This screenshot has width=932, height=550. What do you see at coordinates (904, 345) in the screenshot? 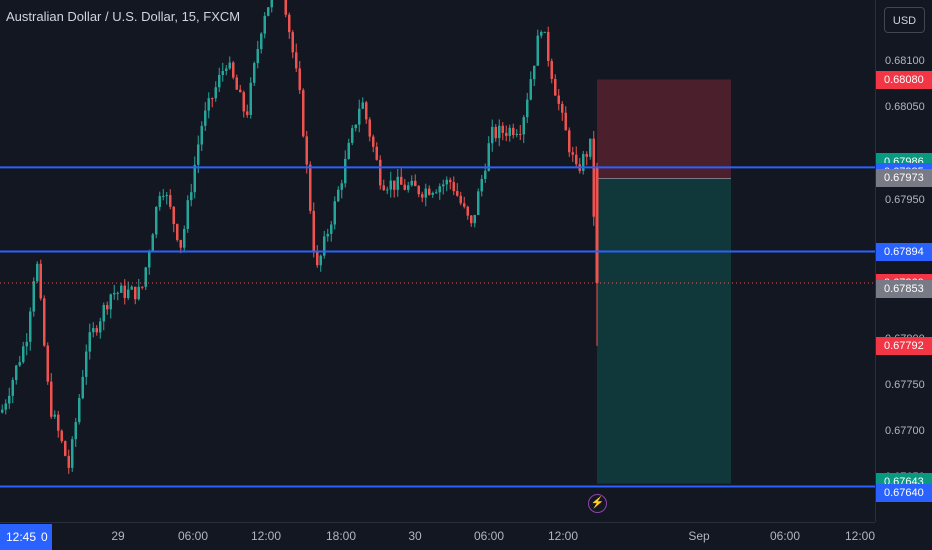
I see `price-tag: 0.67792` at bounding box center [904, 345].